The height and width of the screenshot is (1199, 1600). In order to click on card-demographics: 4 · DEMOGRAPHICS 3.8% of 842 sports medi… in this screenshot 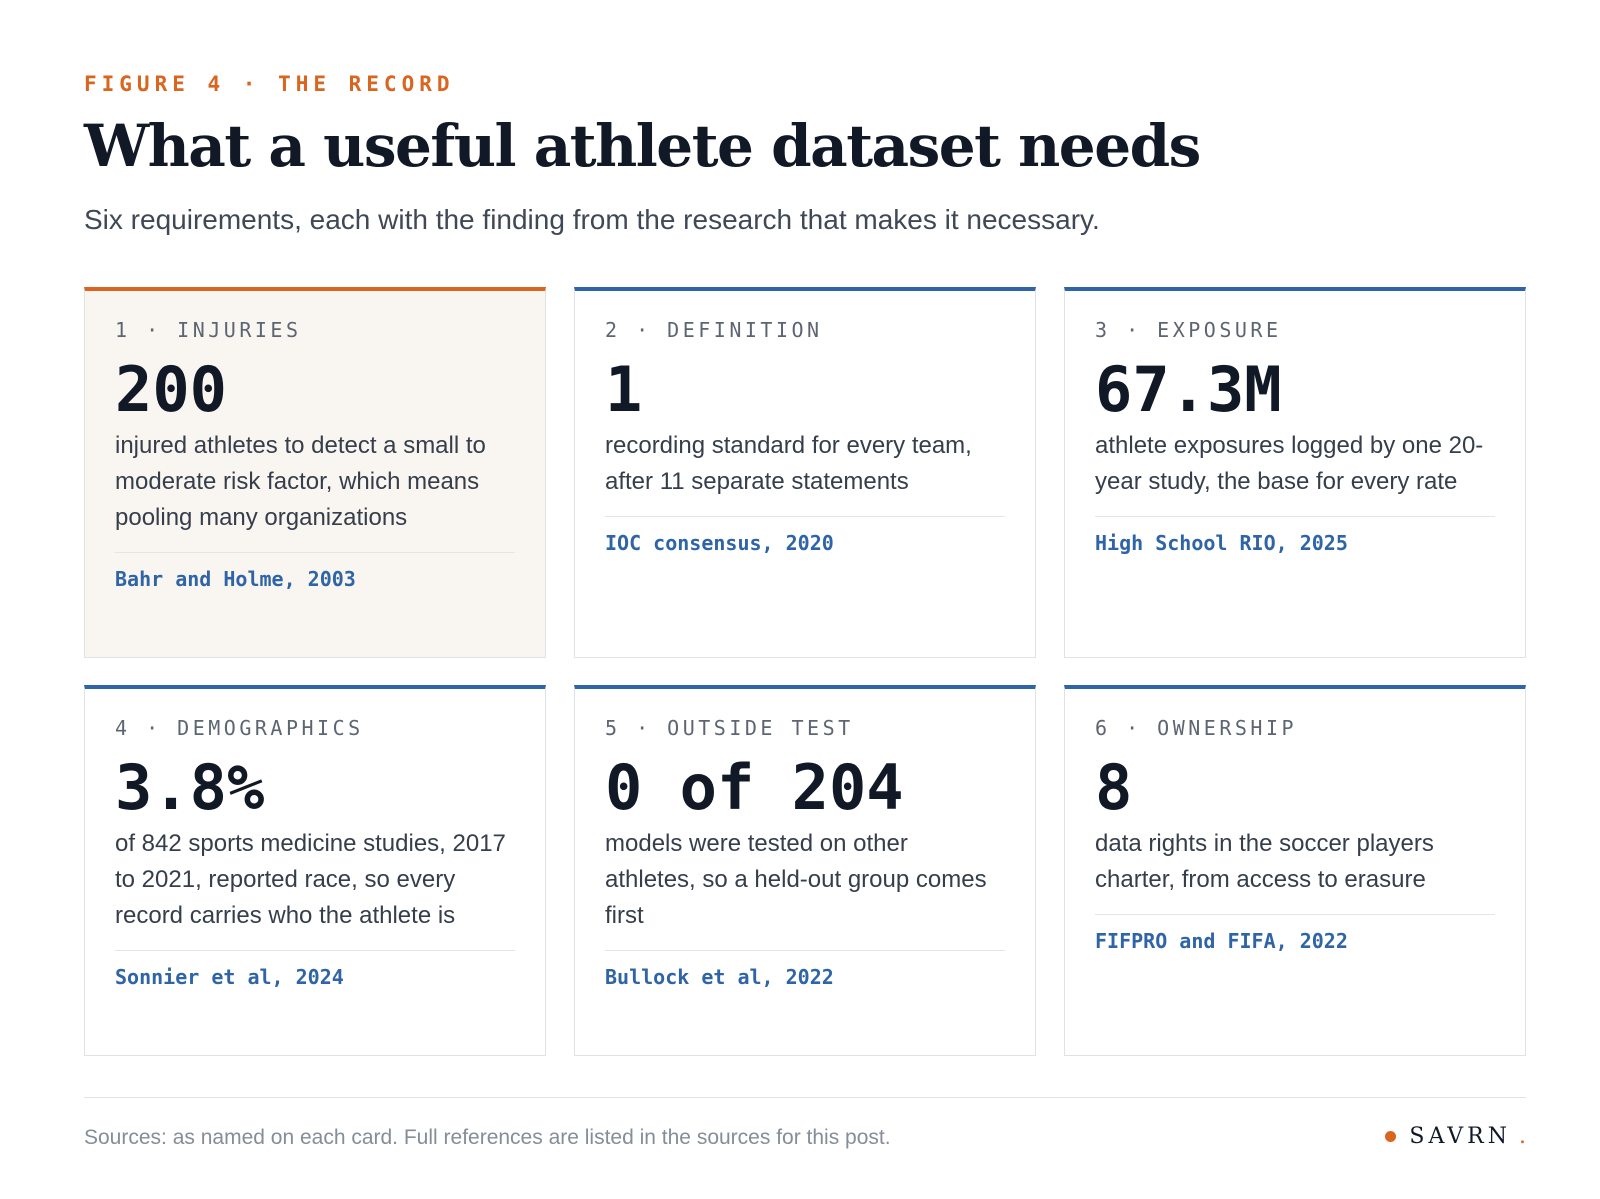, I will do `click(315, 870)`.